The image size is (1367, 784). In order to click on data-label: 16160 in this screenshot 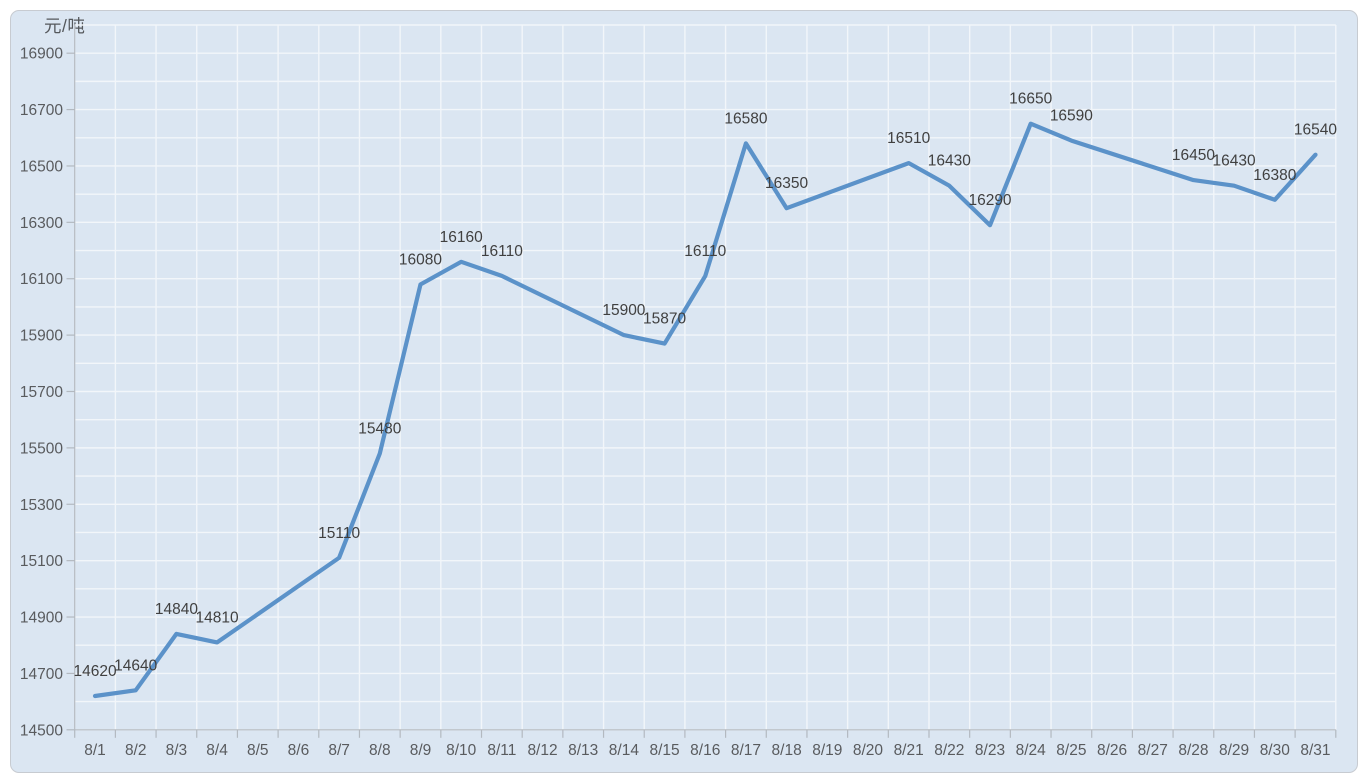, I will do `click(461, 237)`.